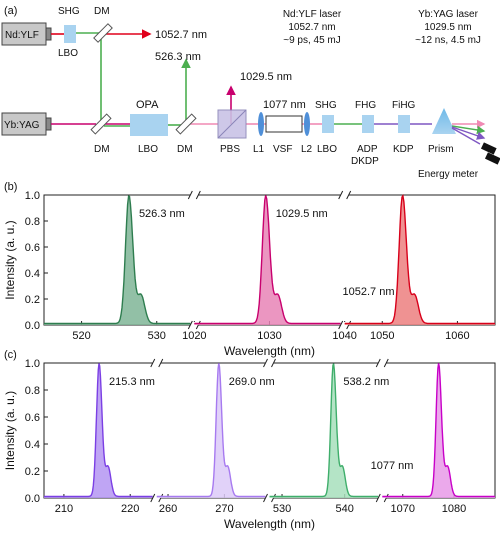 The height and width of the screenshot is (538, 500). Describe the element at coordinates (32, 248) in the screenshot. I see `y-tick-label: 0.6` at that location.